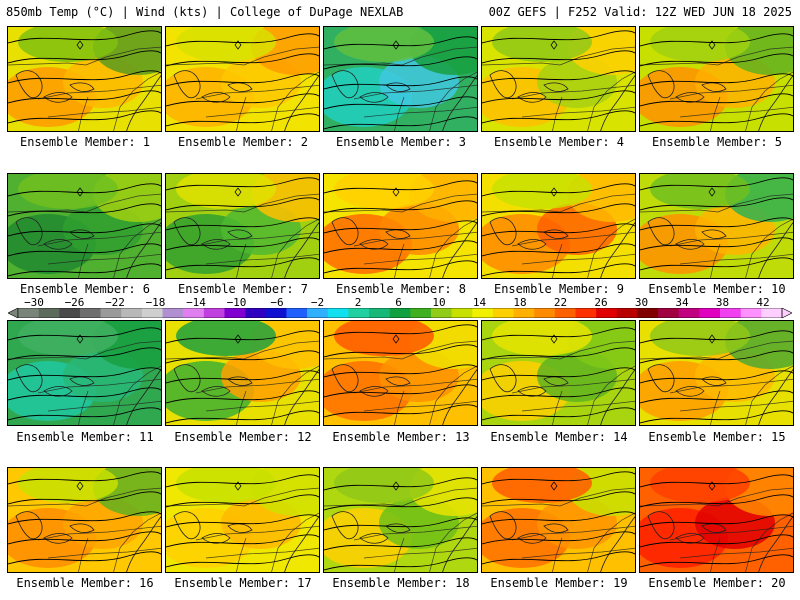  Describe the element at coordinates (358, 302) in the screenshot. I see `colorbar-tick-label: 2` at that location.